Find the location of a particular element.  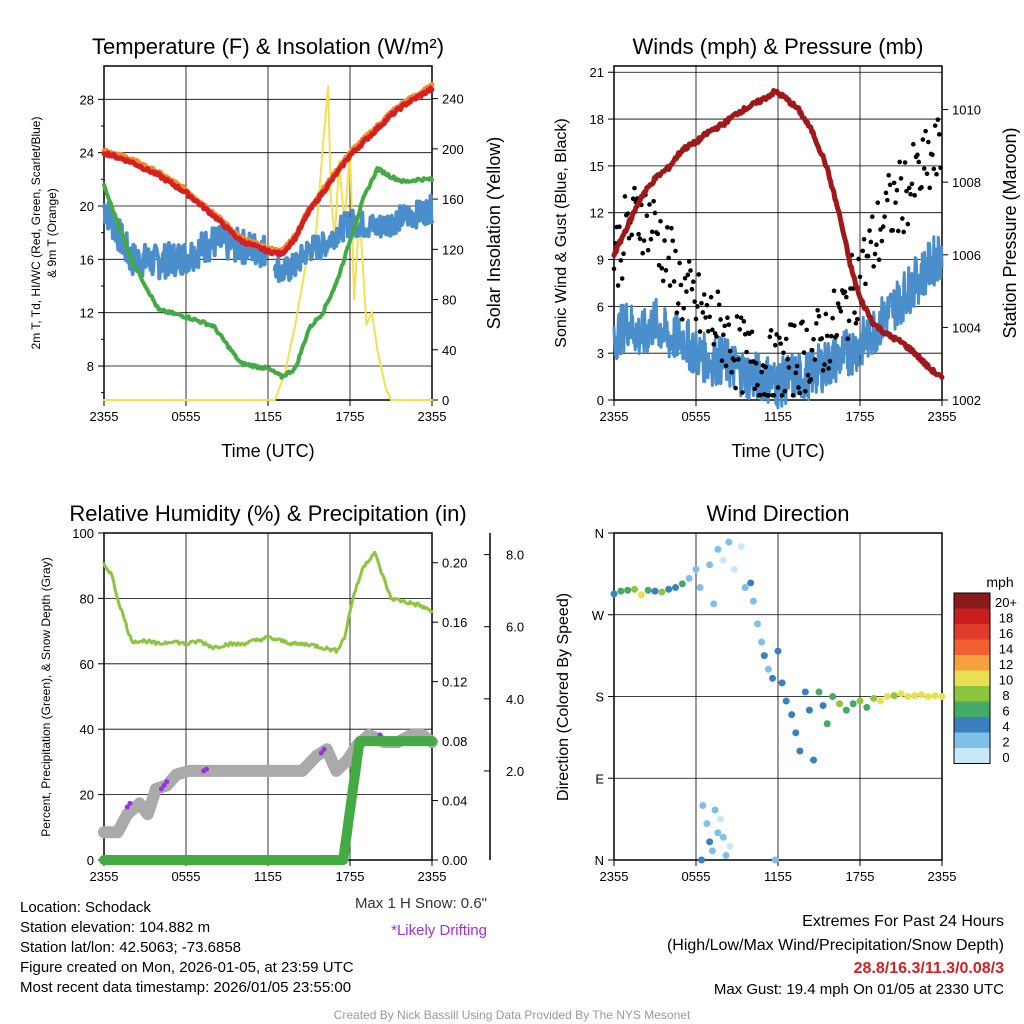

chart-title: Wind Direction is located at coordinates (777, 513).